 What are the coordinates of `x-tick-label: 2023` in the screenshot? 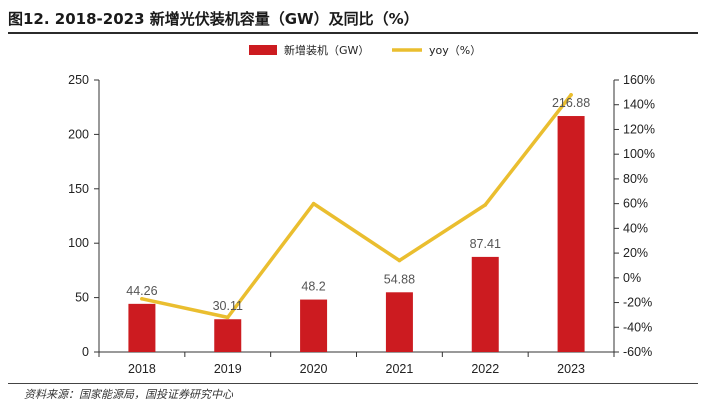 It's located at (571, 369).